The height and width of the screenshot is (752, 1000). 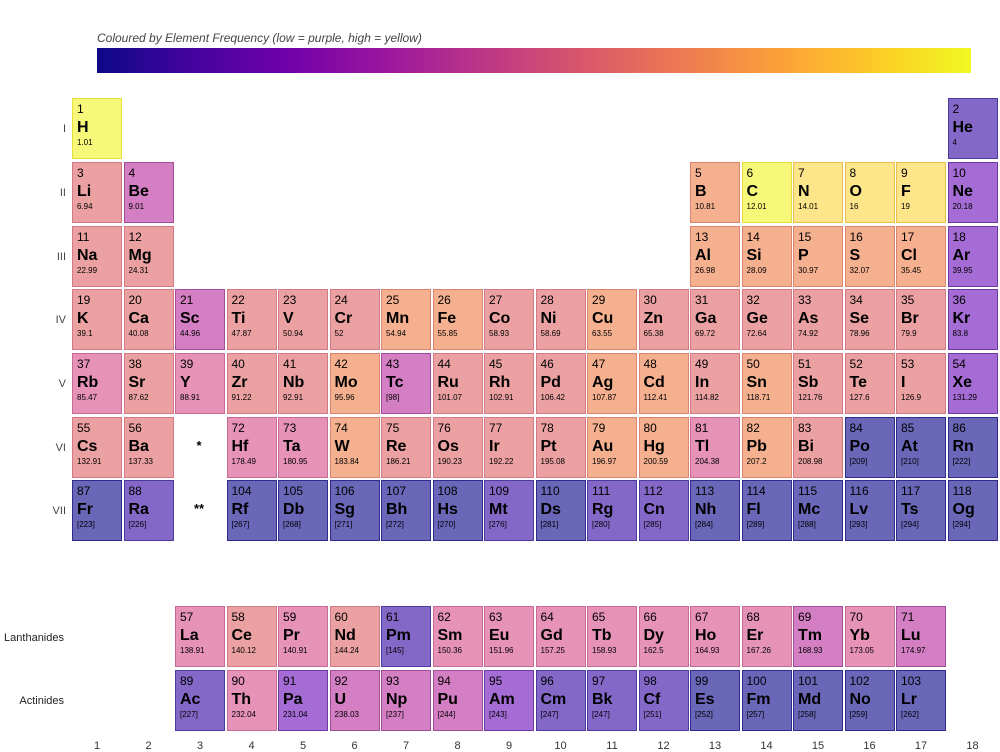 I want to click on element-symbol: Fl, so click(x=753, y=509).